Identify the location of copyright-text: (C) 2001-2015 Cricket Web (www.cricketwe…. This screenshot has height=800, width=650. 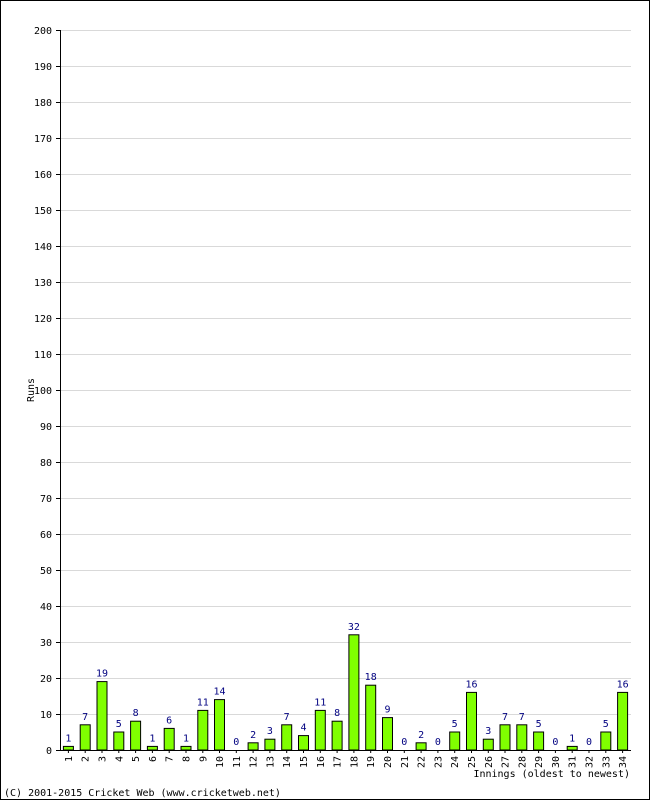
(142, 793).